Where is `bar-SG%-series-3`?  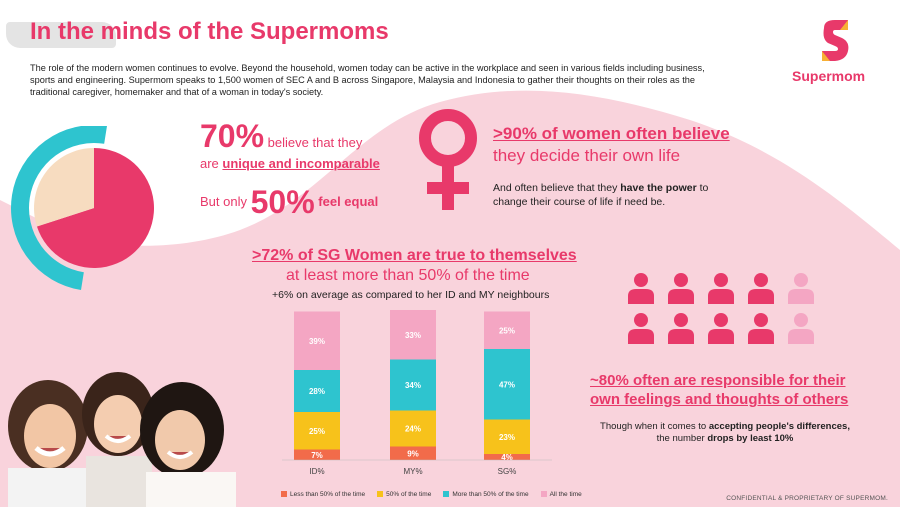 bar-SG%-series-3 is located at coordinates (507, 330).